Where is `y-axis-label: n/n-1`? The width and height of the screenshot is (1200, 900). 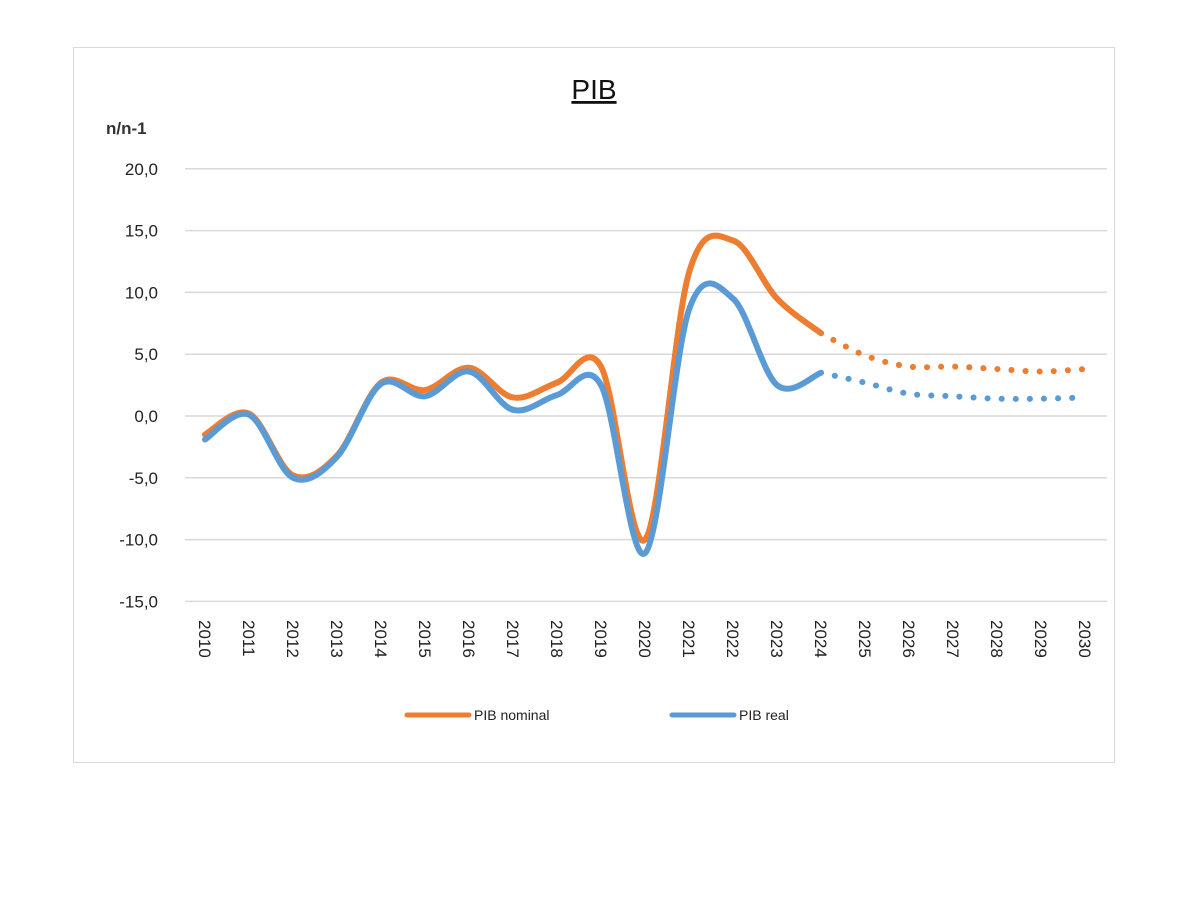
y-axis-label: n/n-1 is located at coordinates (126, 128).